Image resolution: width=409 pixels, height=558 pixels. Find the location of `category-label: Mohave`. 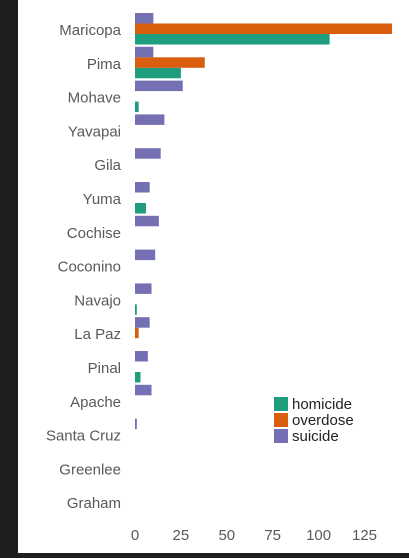

category-label: Mohave is located at coordinates (94, 98).